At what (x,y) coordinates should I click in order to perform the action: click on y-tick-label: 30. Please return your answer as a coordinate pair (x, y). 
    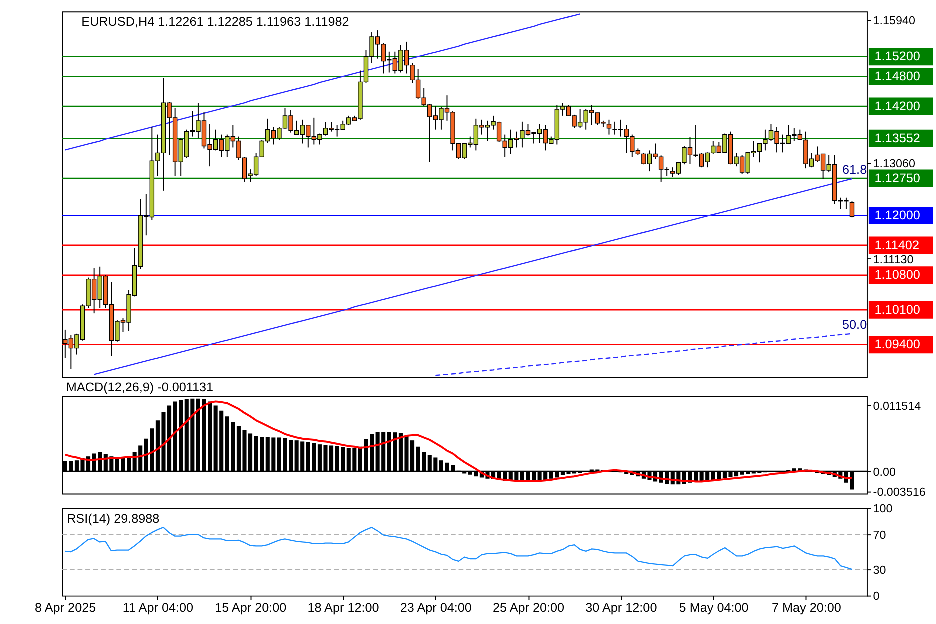
    Looking at the image, I should click on (880, 570).